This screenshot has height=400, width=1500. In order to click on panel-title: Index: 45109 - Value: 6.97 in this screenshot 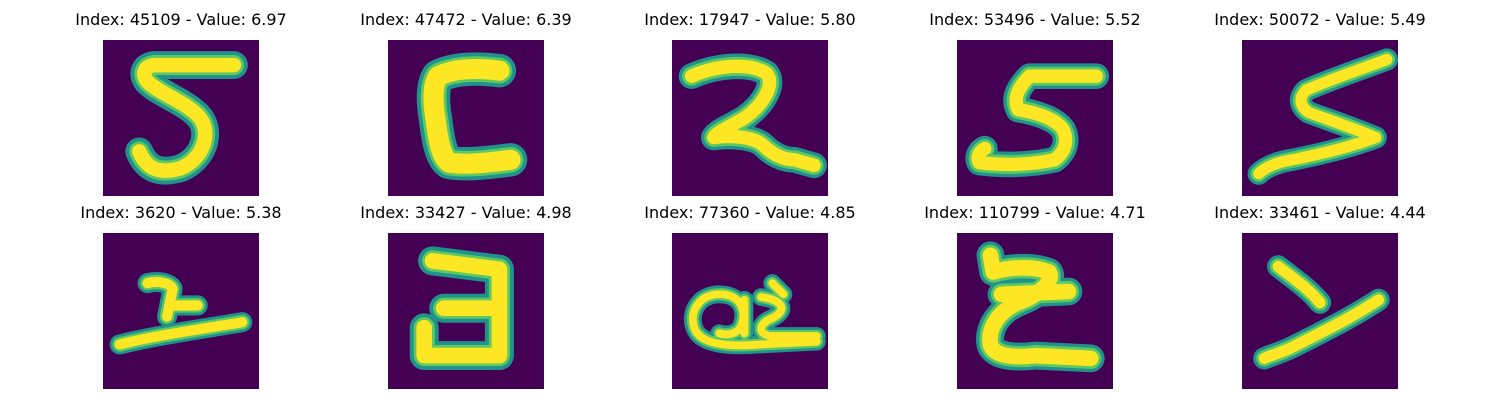, I will do `click(181, 19)`.